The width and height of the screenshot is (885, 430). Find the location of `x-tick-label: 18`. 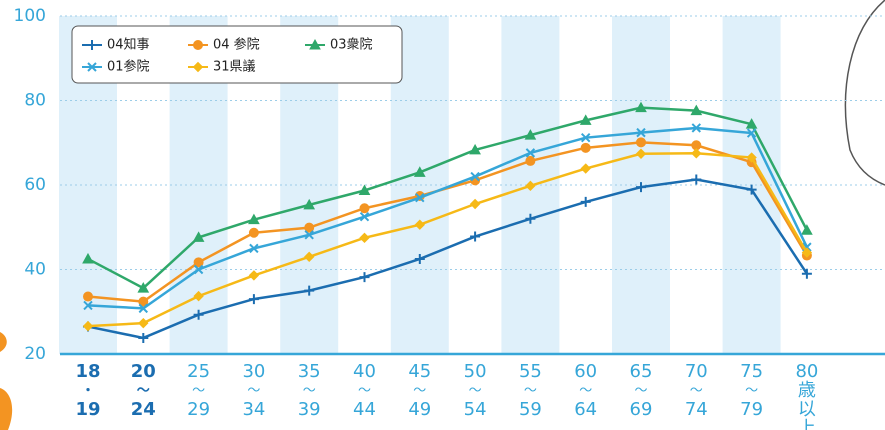

x-tick-label: 18 is located at coordinates (87, 371).